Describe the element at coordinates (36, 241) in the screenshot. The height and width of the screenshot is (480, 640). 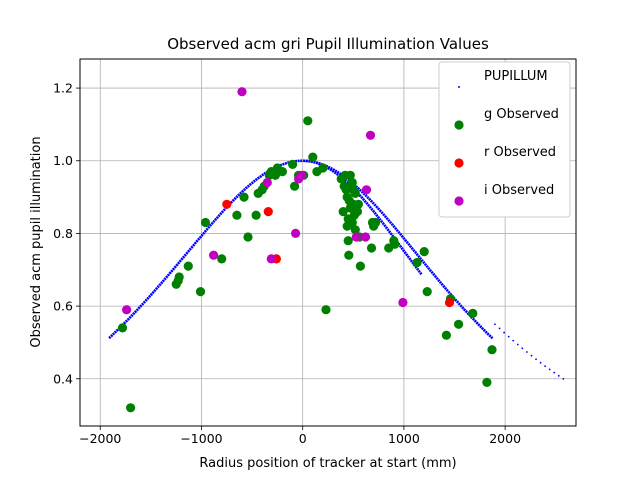
I see `y-axis-label: Observed acm pupil illumination` at that location.